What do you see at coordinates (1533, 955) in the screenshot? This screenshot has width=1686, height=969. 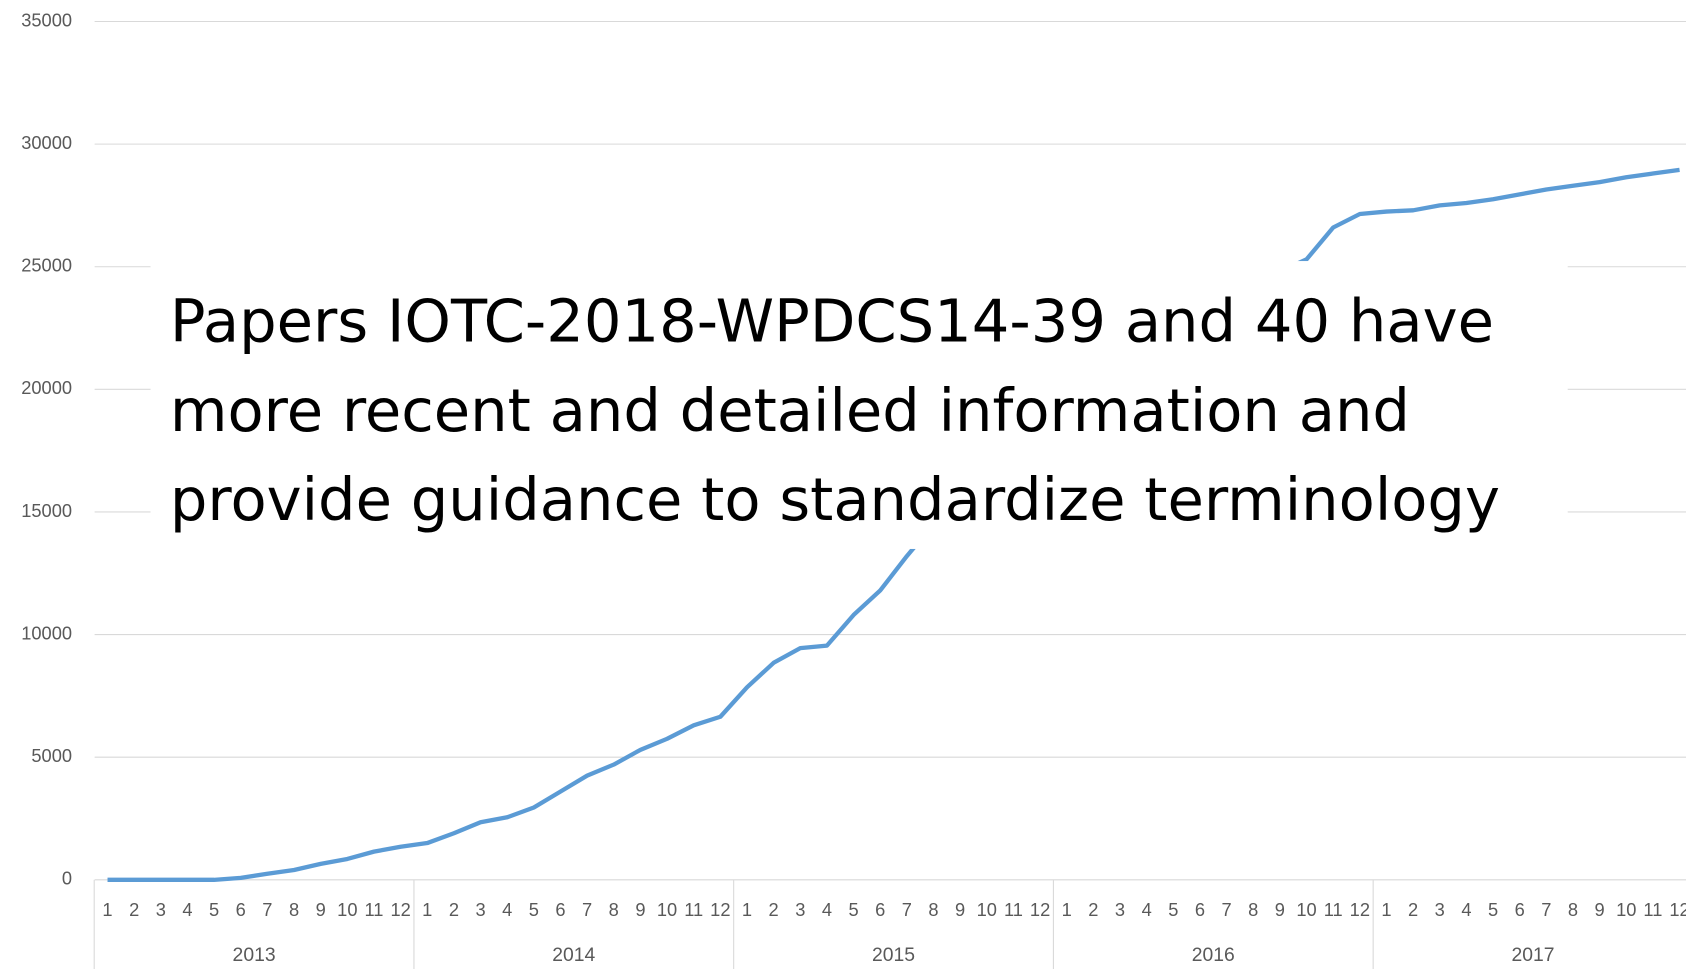 I see `x-group-label: 2017` at bounding box center [1533, 955].